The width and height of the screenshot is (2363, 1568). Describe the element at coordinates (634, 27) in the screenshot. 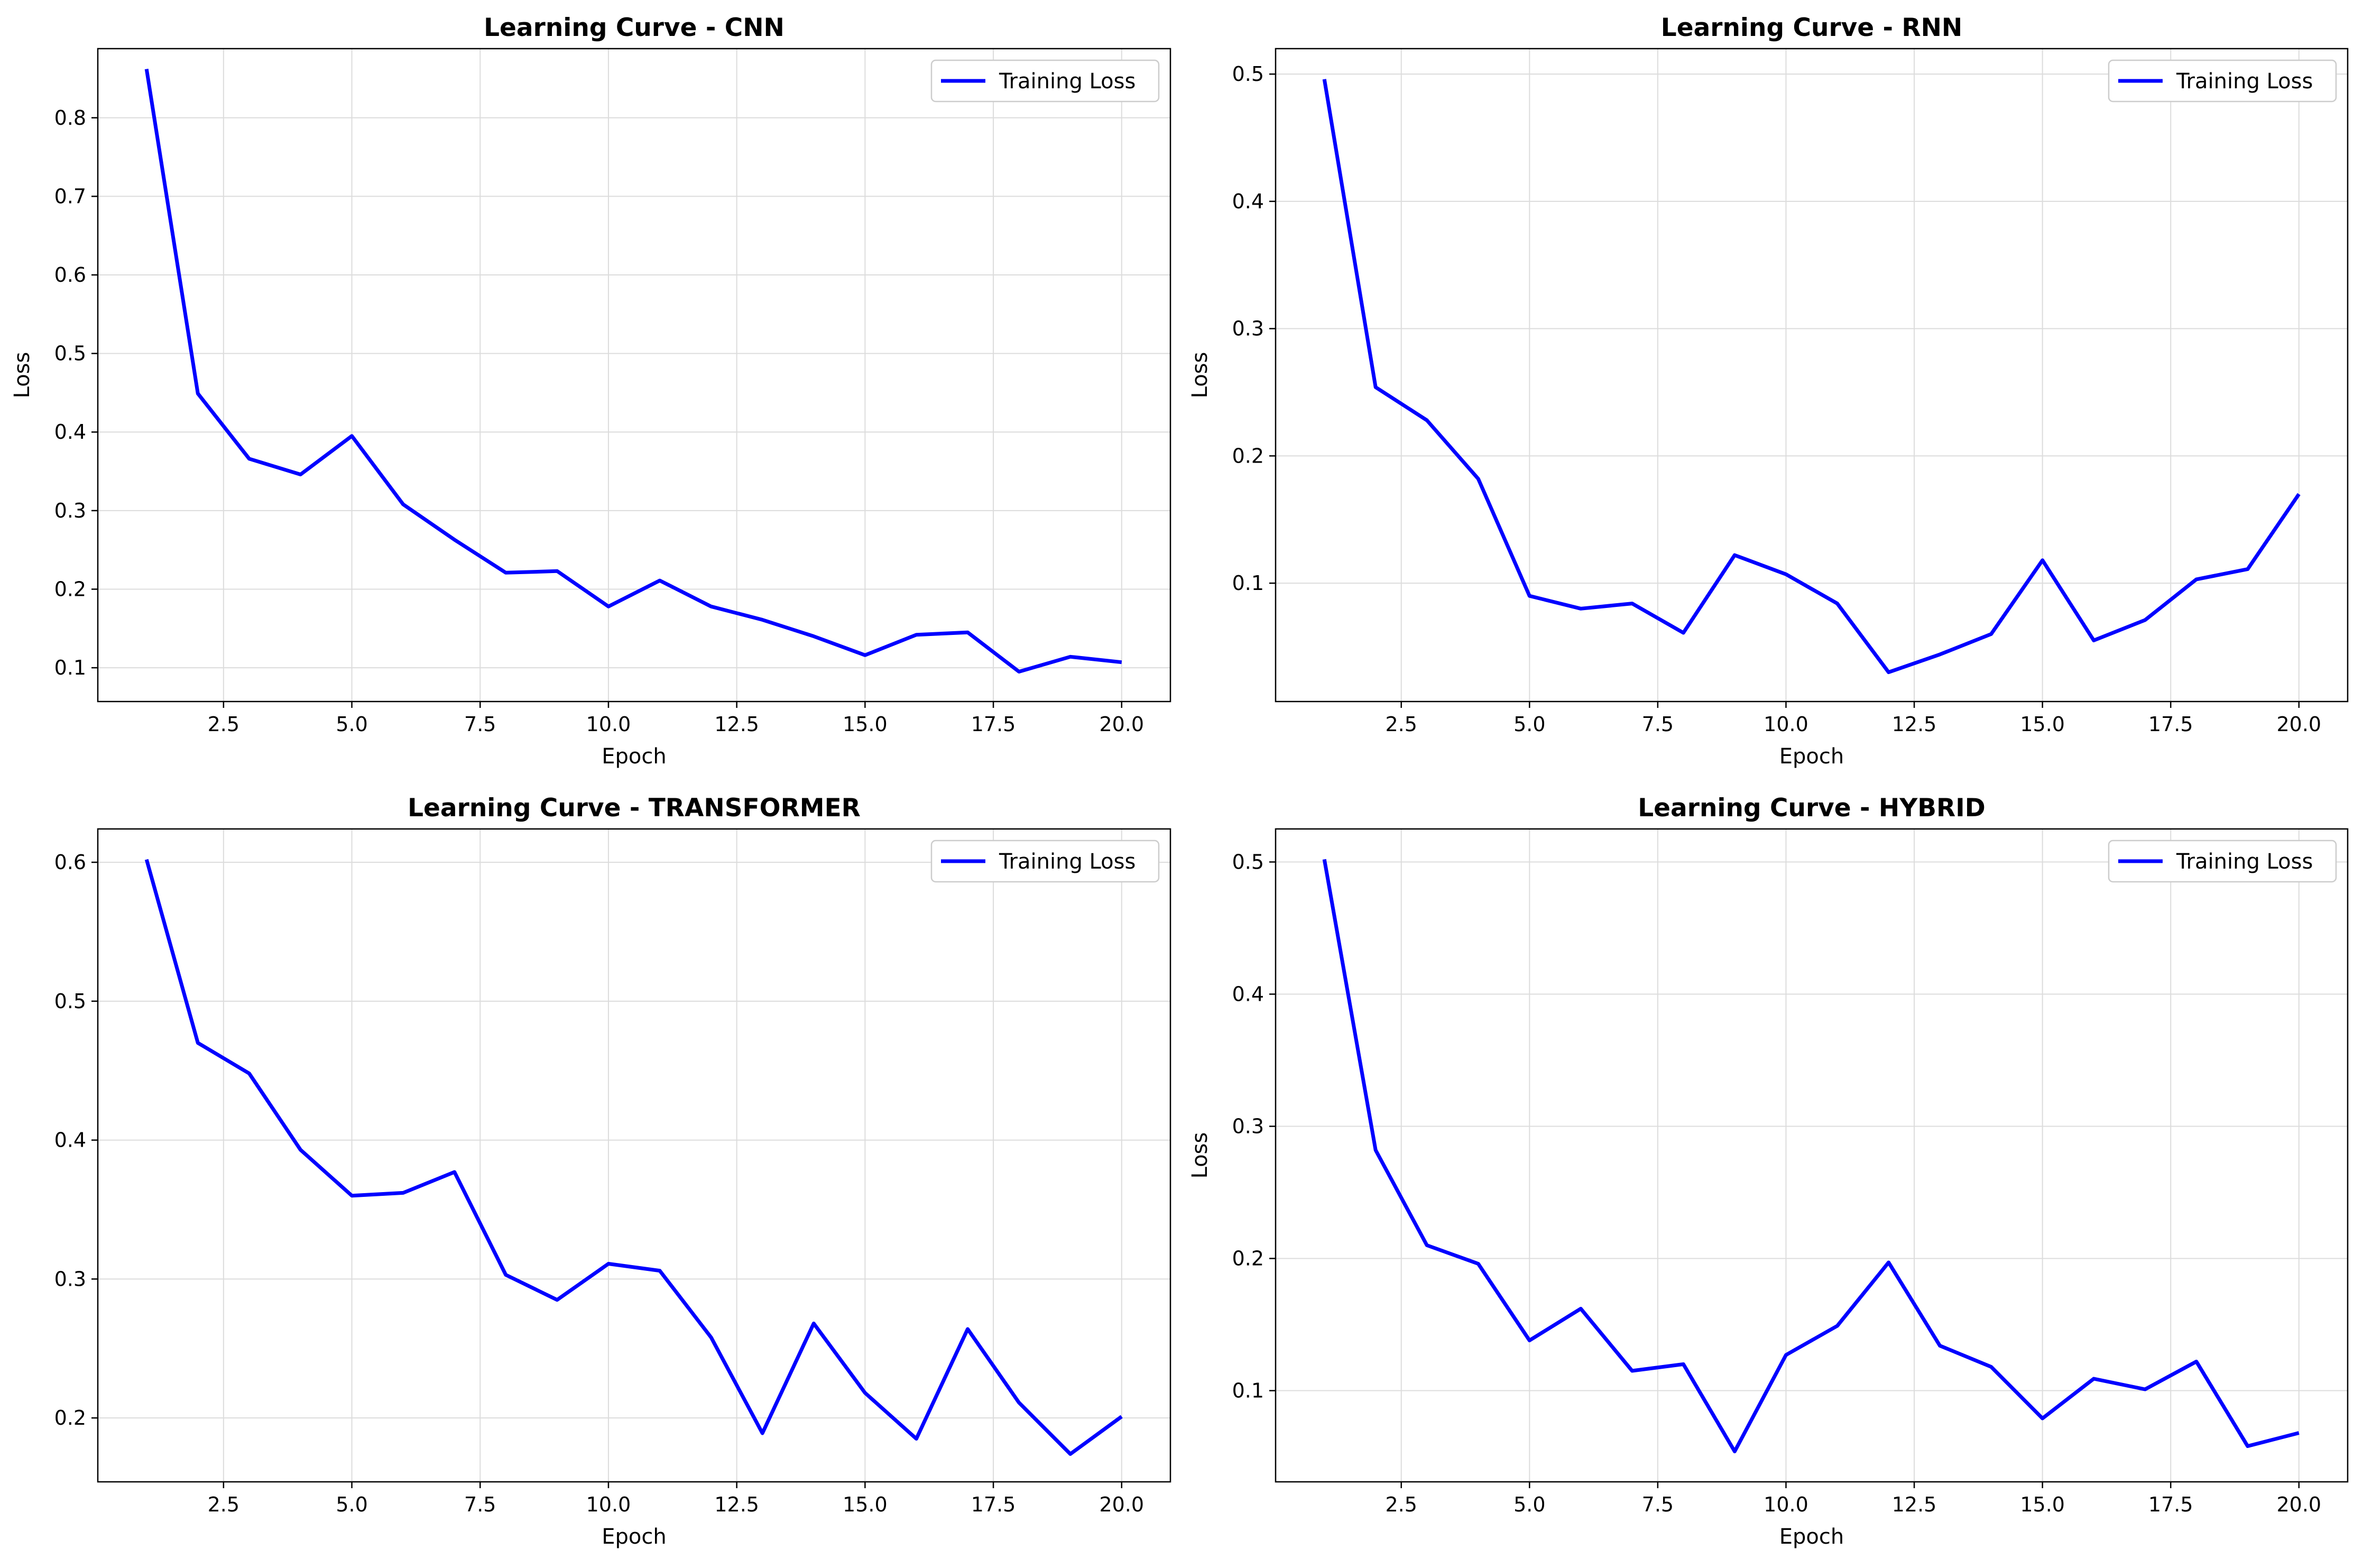

I see `chart-title: Learning Curve - CNN` at that location.